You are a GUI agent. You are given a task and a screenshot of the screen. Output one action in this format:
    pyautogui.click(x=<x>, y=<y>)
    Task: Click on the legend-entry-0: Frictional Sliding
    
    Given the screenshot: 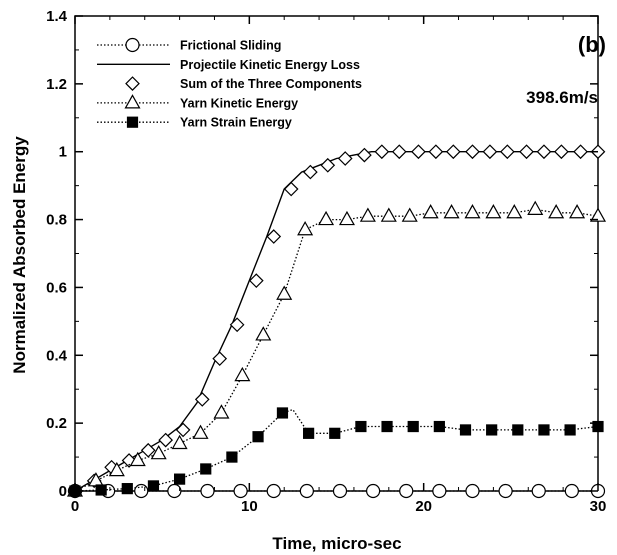 What is the action you would take?
    pyautogui.click(x=189, y=45)
    